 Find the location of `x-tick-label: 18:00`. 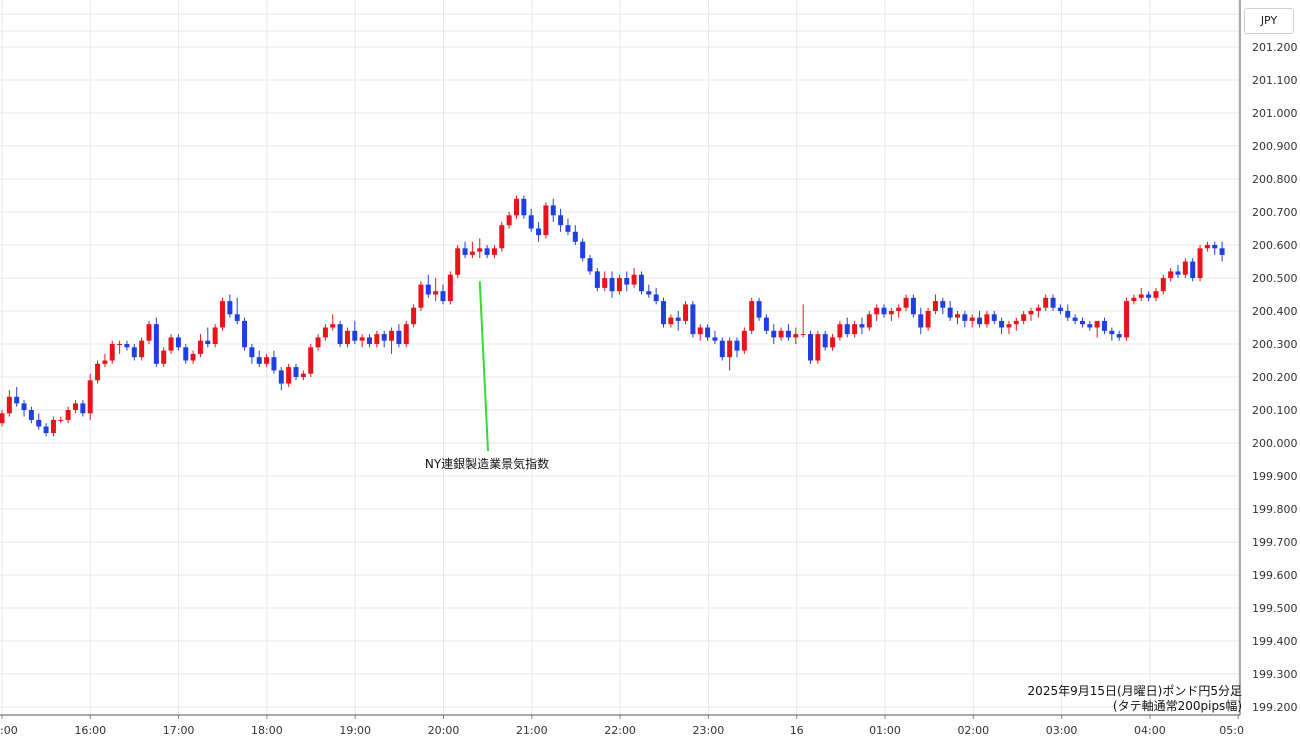

x-tick-label: 18:00 is located at coordinates (267, 730).